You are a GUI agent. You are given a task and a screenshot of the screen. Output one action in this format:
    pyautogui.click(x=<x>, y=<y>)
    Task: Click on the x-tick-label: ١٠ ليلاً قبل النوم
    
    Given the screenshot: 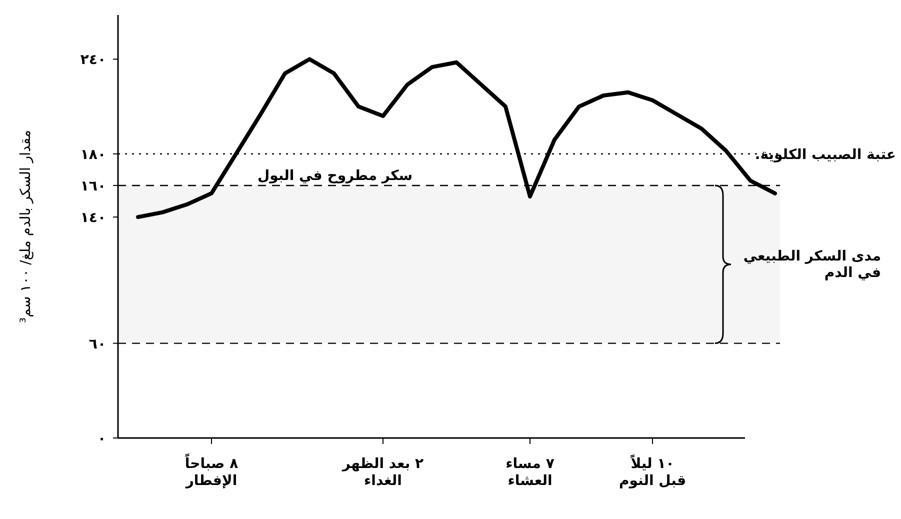 What is the action you would take?
    pyautogui.click(x=652, y=471)
    